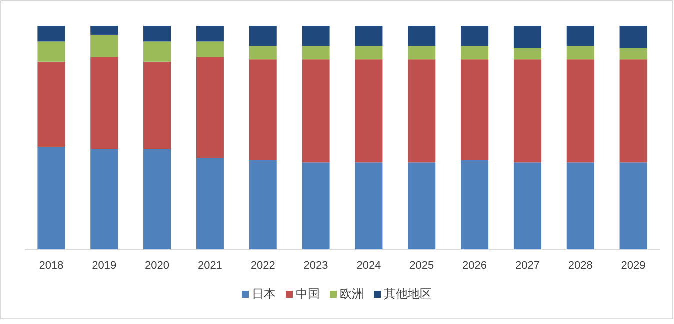 The image size is (674, 324). What do you see at coordinates (157, 266) in the screenshot?
I see `x-tick-label: 2020` at bounding box center [157, 266].